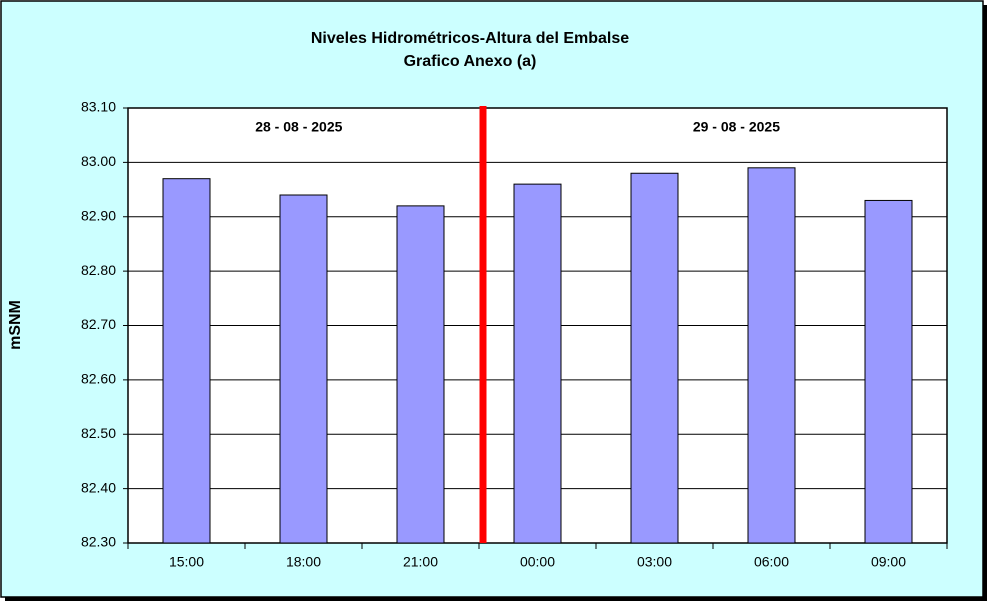 The image size is (989, 603). What do you see at coordinates (298, 127) in the screenshot?
I see `date-annotation: 28 - 08 - 2025` at bounding box center [298, 127].